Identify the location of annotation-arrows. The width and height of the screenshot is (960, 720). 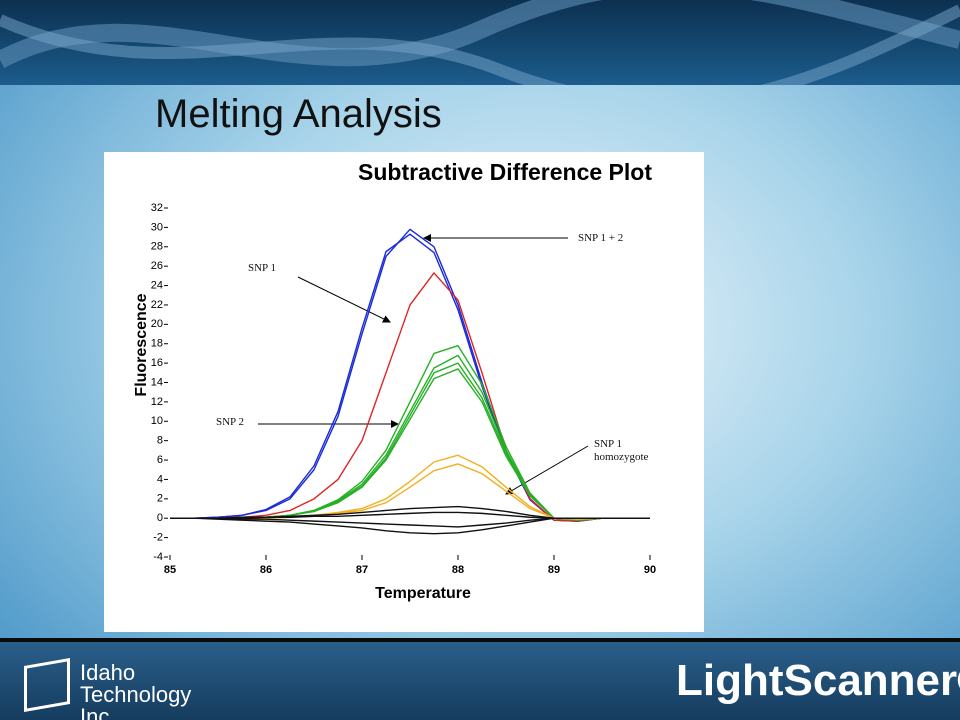
(423, 364).